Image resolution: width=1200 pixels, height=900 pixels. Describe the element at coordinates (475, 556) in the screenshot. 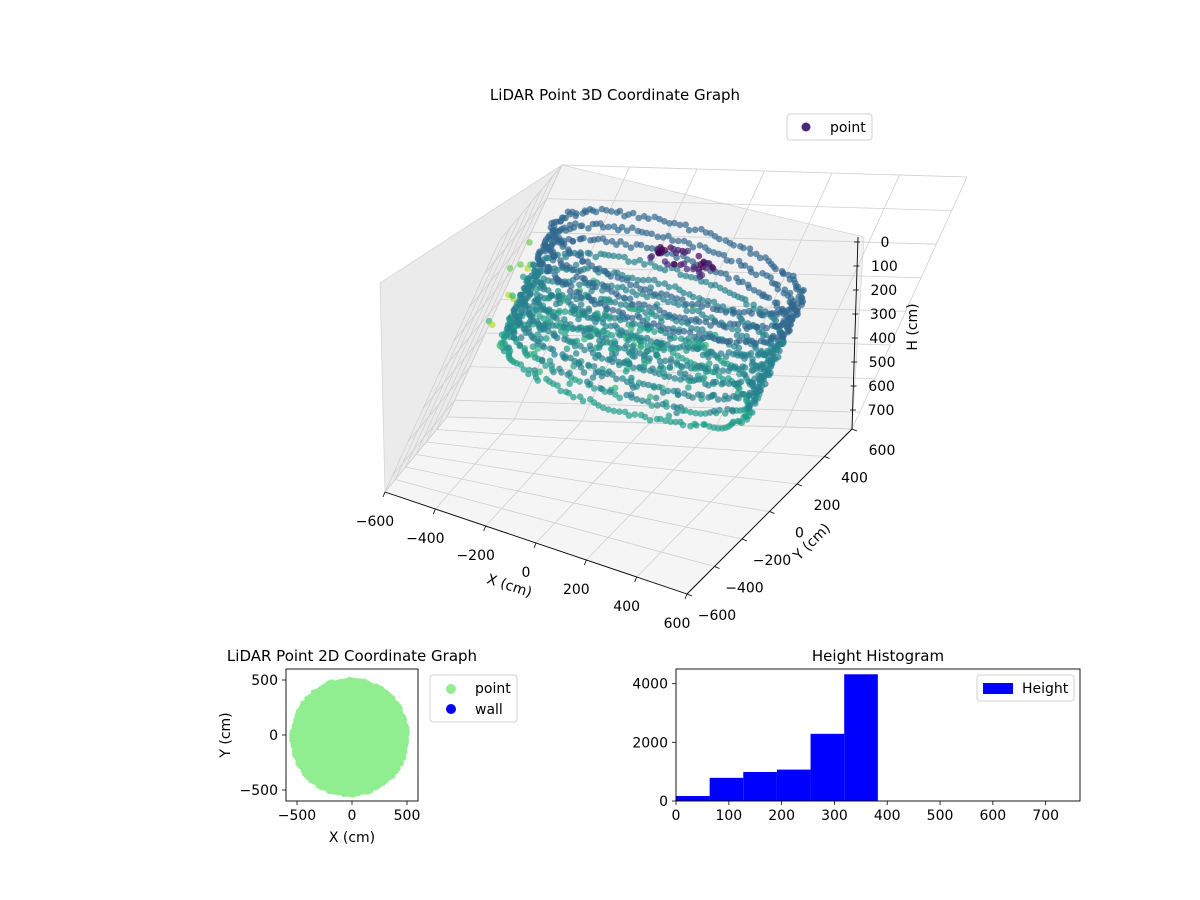

I see `x-tick-label: −200` at that location.